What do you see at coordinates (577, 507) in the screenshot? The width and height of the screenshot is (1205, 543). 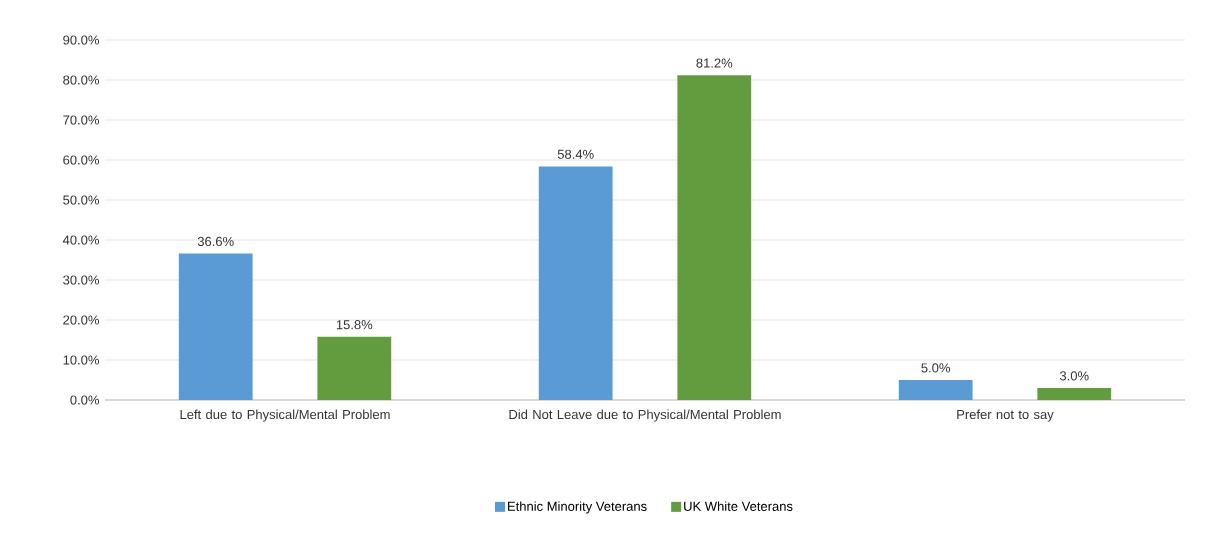 I see `legend-label: Ethnic Minority Veterans` at bounding box center [577, 507].